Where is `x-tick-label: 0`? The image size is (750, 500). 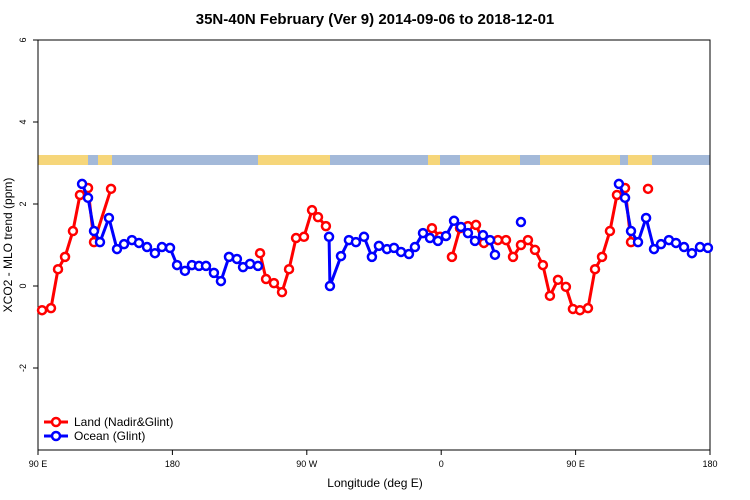
x-tick-label: 0 is located at coordinates (441, 464).